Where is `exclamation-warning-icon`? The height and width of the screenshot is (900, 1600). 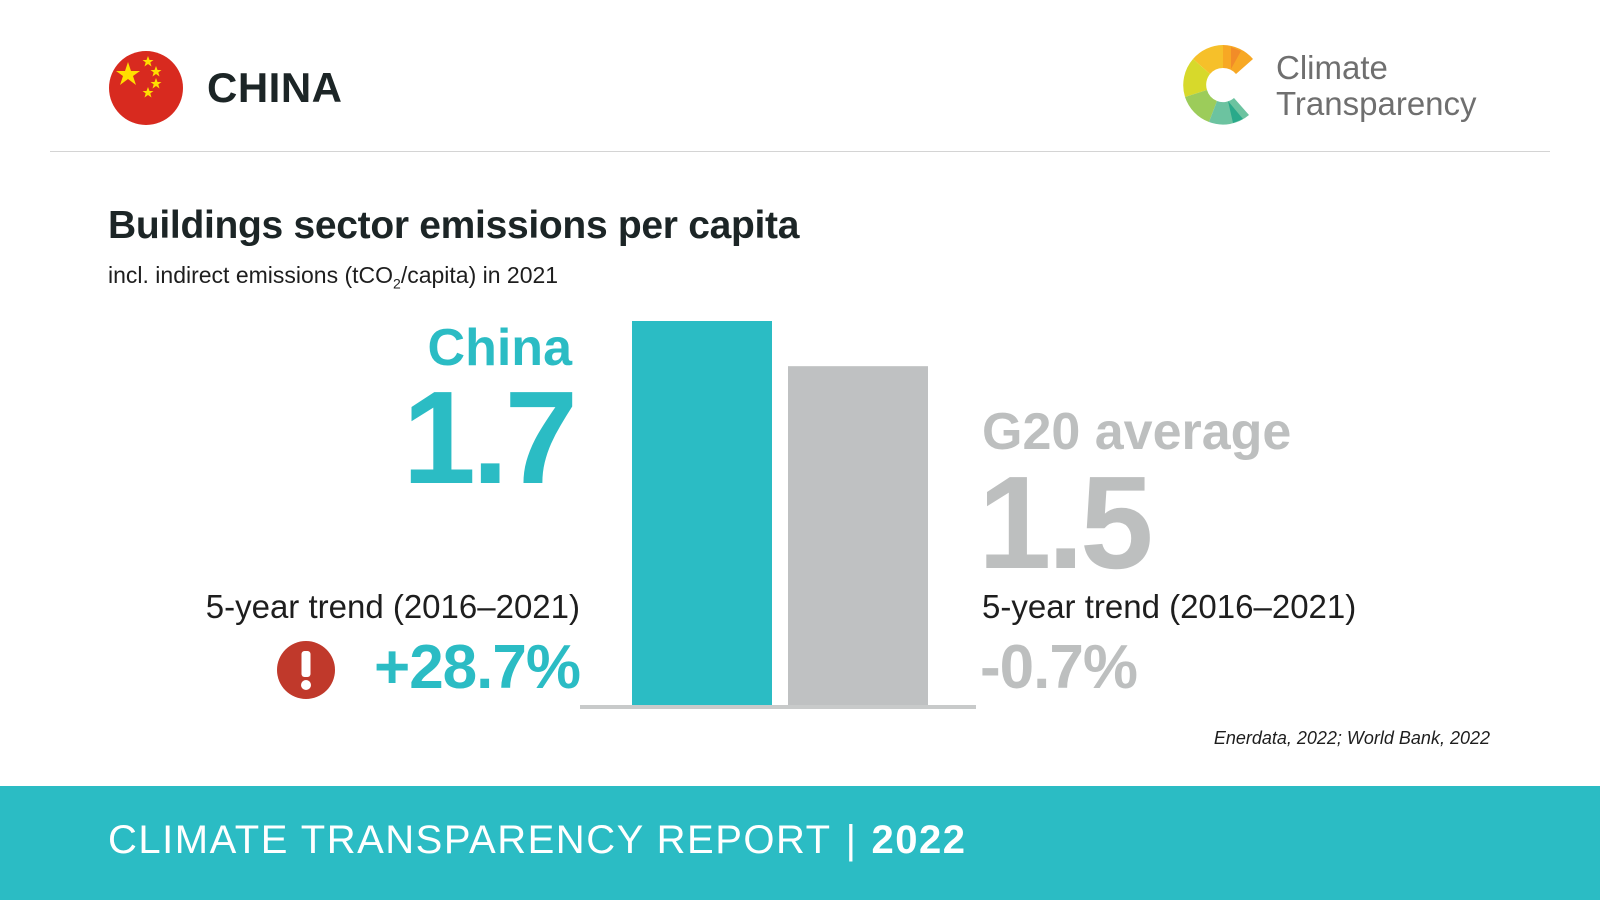 exclamation-warning-icon is located at coordinates (306, 670).